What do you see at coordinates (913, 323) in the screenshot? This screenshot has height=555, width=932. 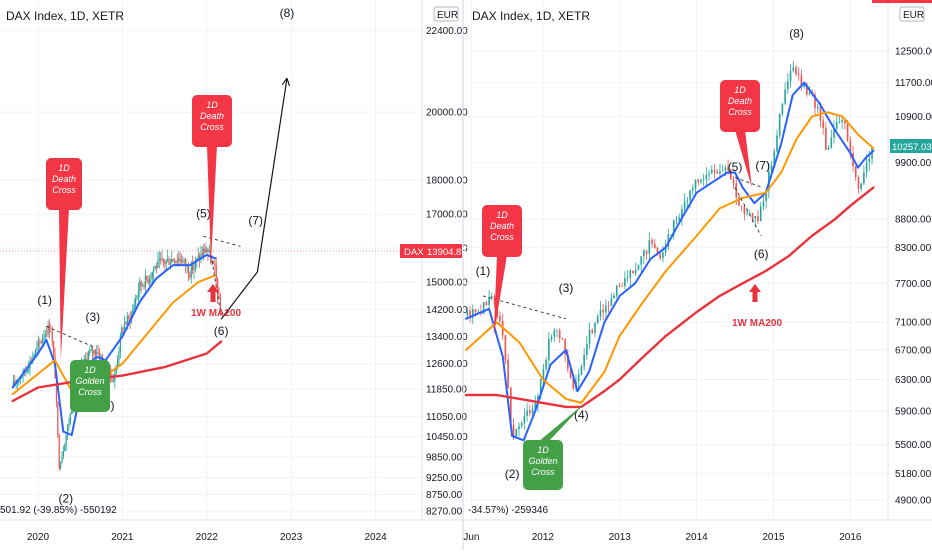 I see `right-price-tick-label: 7100.00` at bounding box center [913, 323].